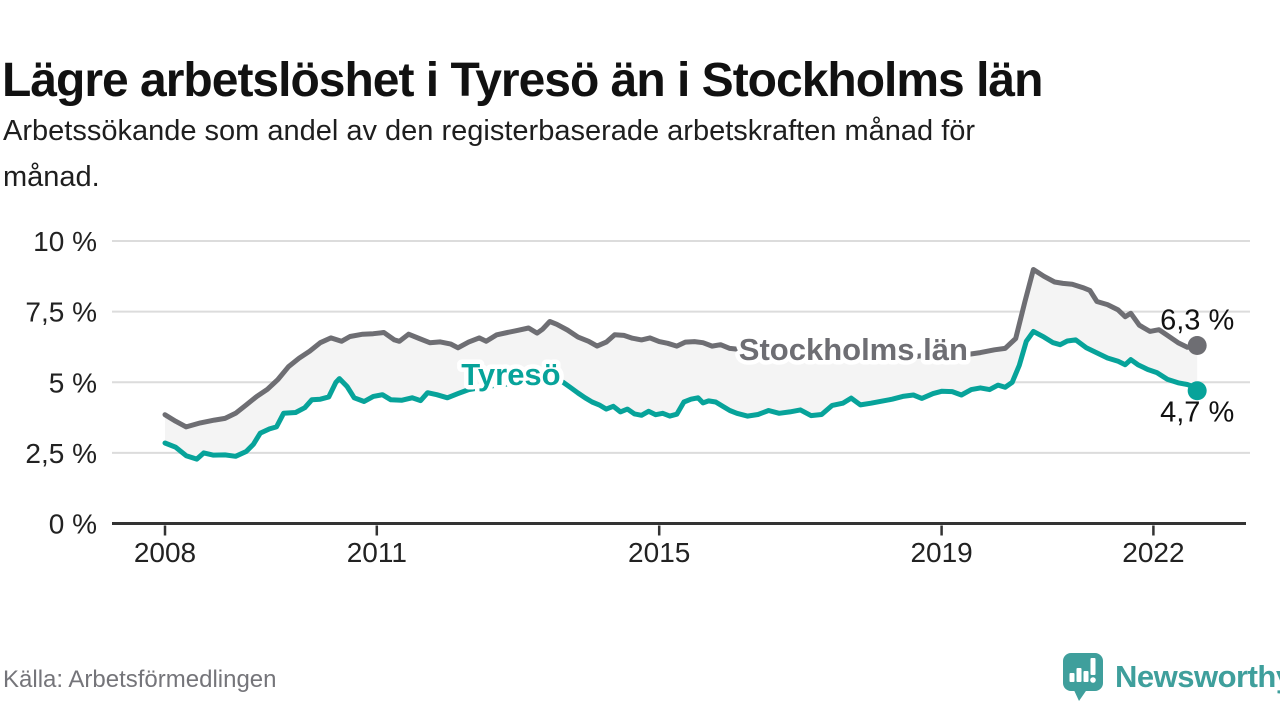  Describe the element at coordinates (51, 177) in the screenshot. I see `subtitle-line-2: månad.` at that location.